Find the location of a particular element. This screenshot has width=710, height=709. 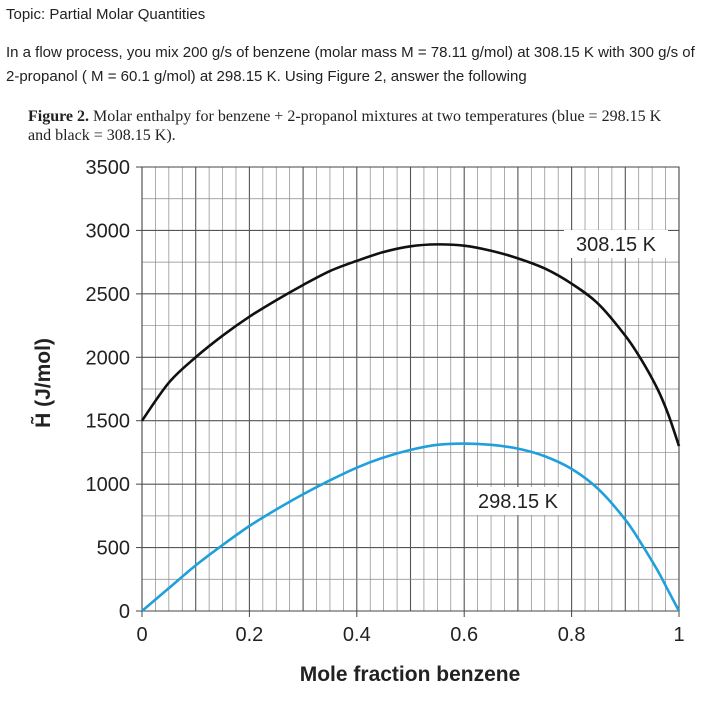

y-tick-label: 3500 is located at coordinates (108, 168).